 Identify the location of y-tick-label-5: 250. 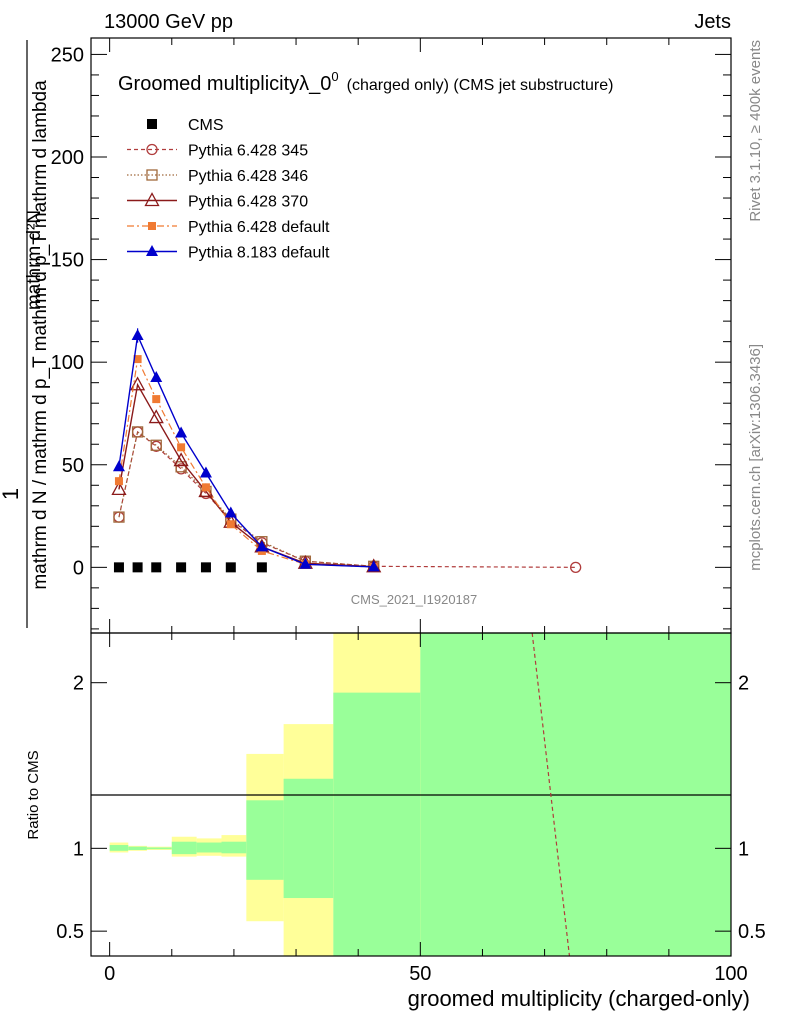
(67, 55).